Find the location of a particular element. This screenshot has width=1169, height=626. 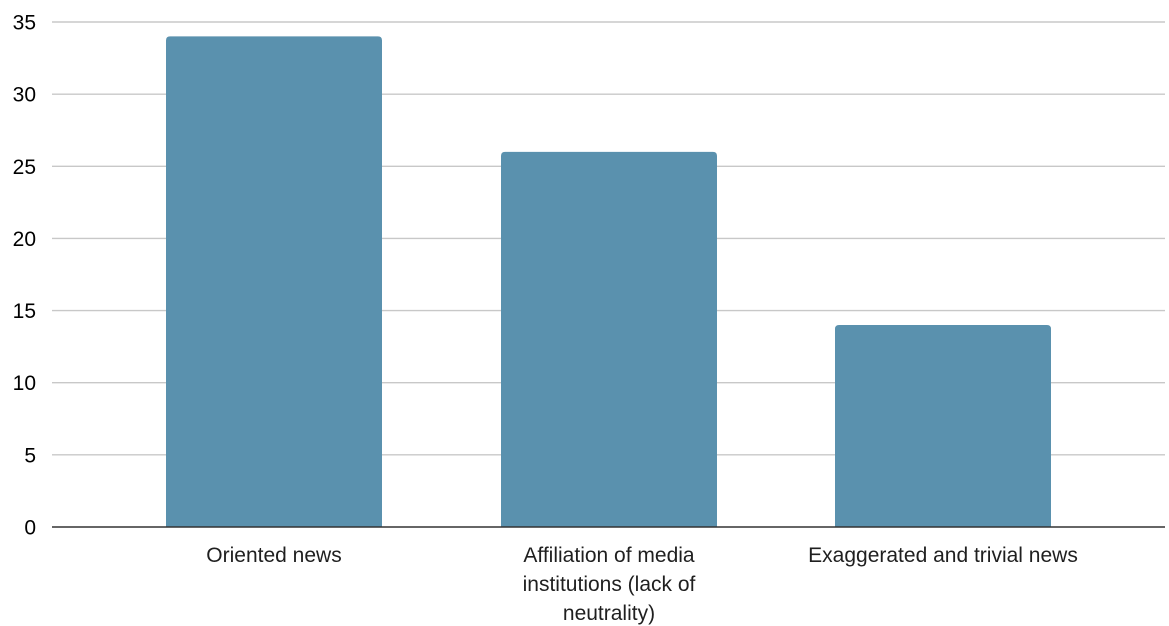

y-tick-label: 5 is located at coordinates (30, 455).